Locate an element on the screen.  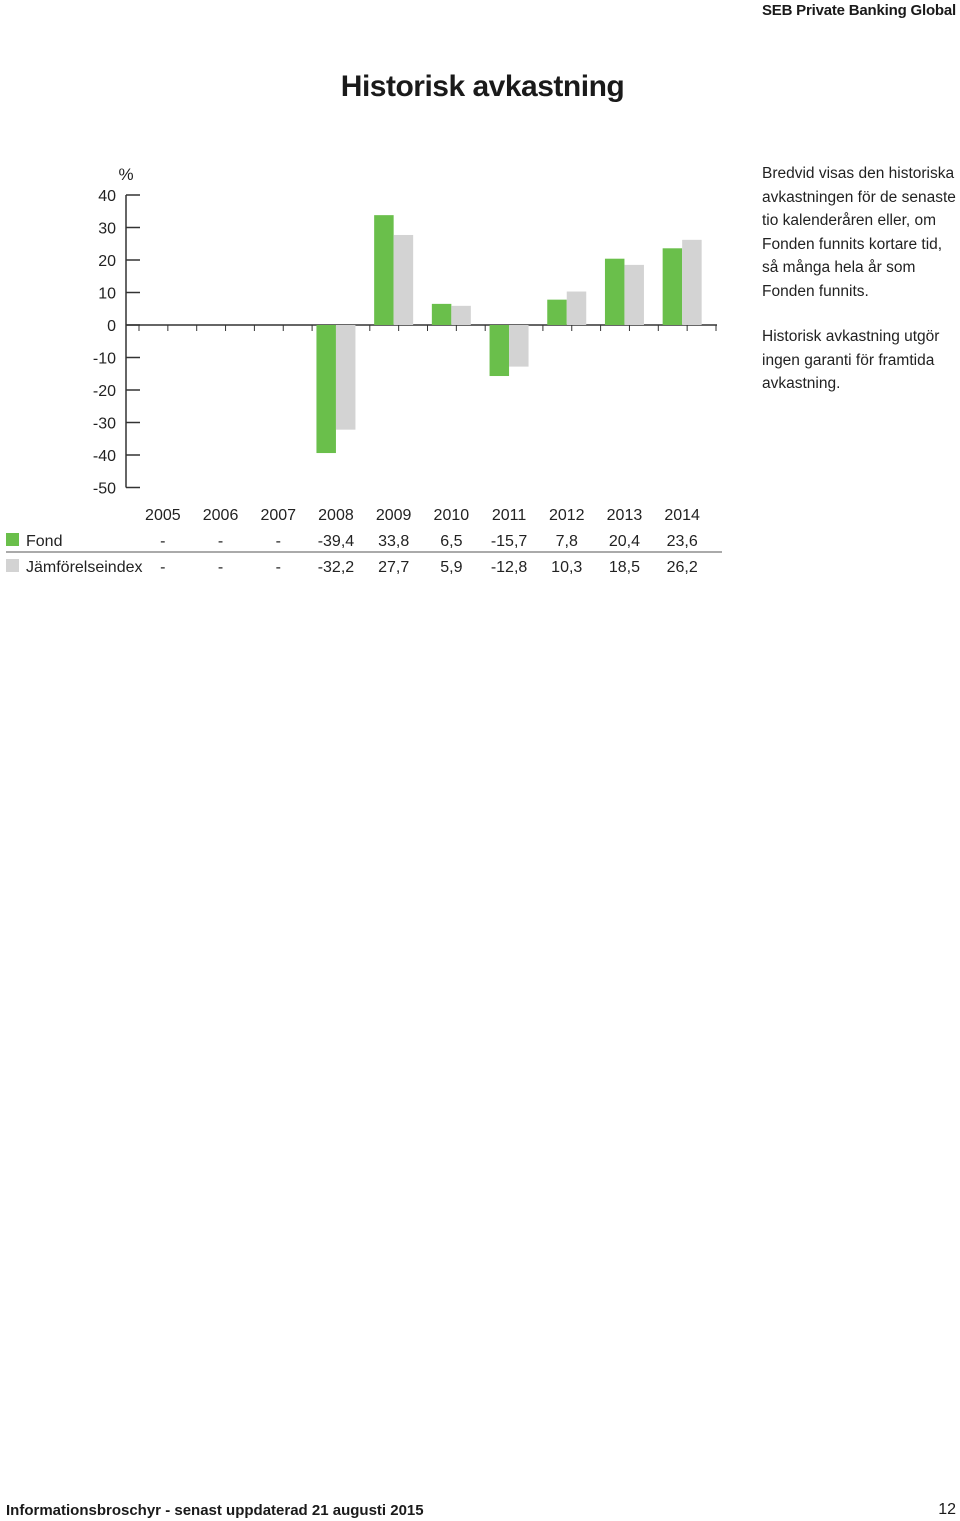
year-label: 2012 is located at coordinates (567, 515).